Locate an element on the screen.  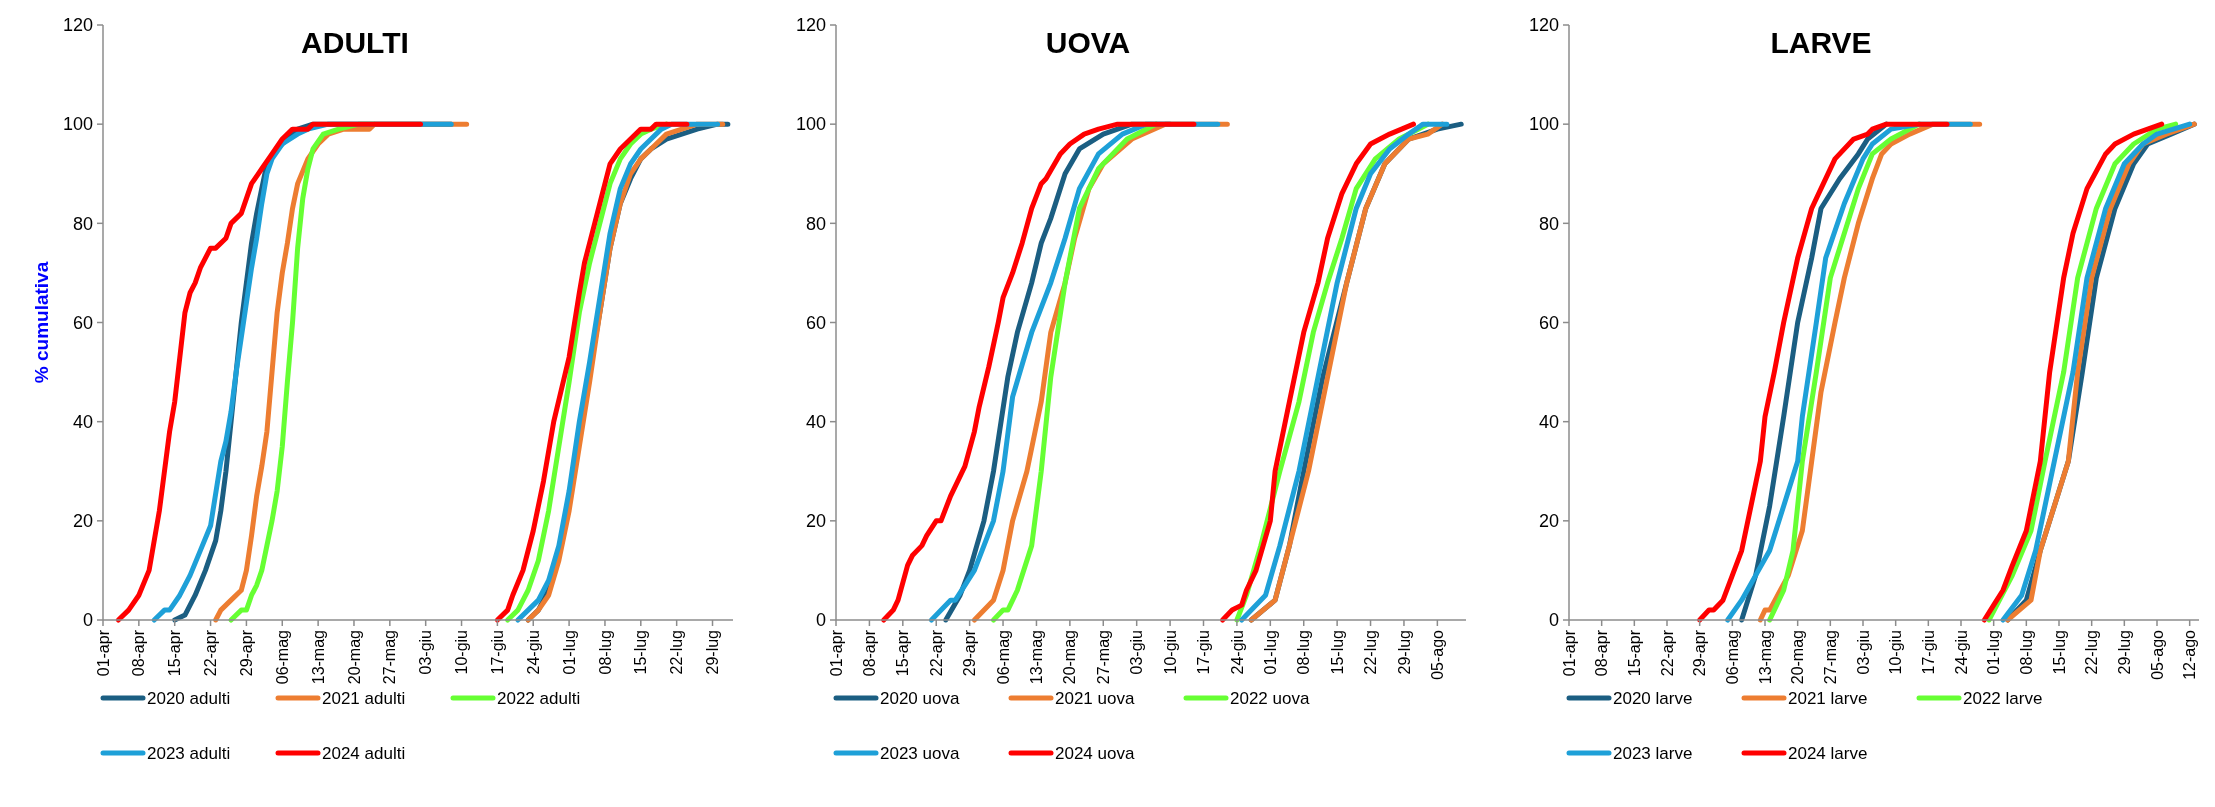
legend-label: 2021 adulti is located at coordinates (364, 698).